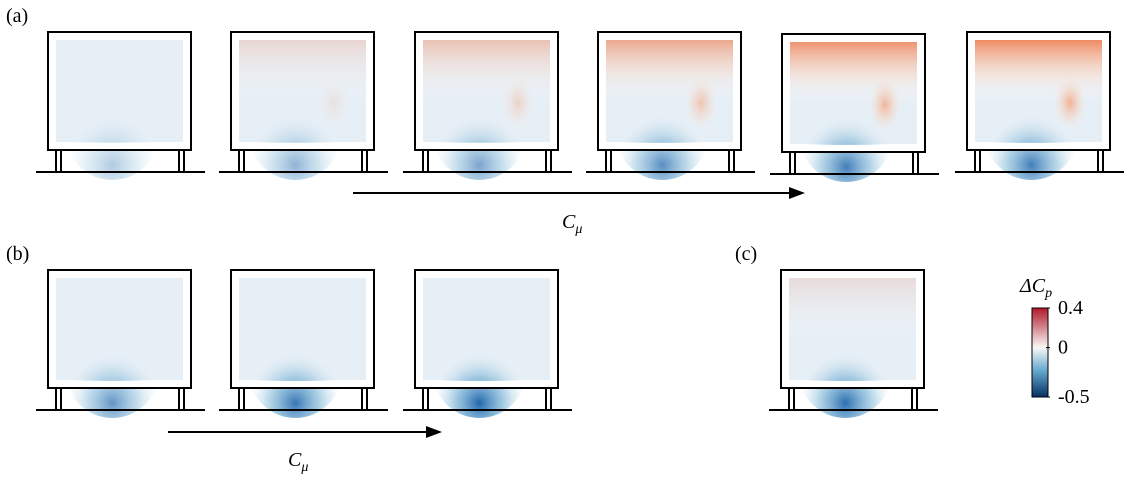 The image size is (1129, 482). I want to click on panel-label: (b), so click(17, 254).